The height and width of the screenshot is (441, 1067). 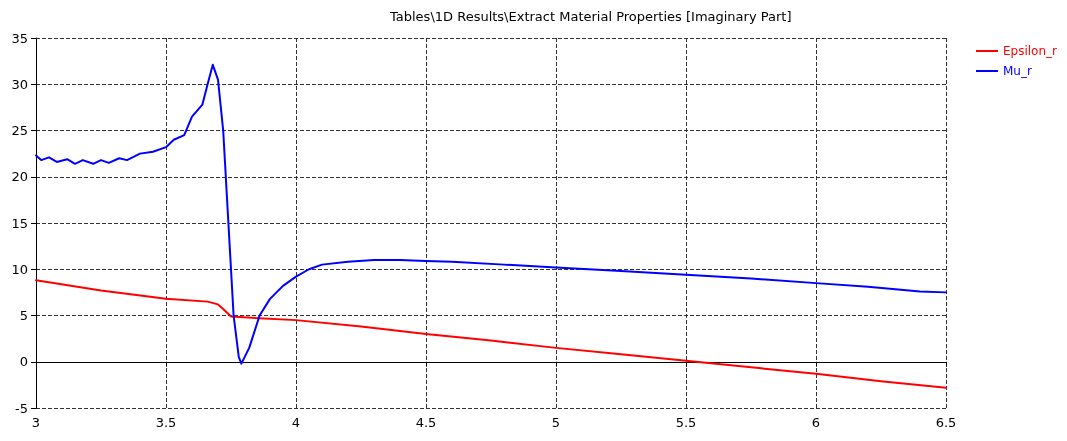 I want to click on y-tick-label: 5, so click(x=23, y=315).